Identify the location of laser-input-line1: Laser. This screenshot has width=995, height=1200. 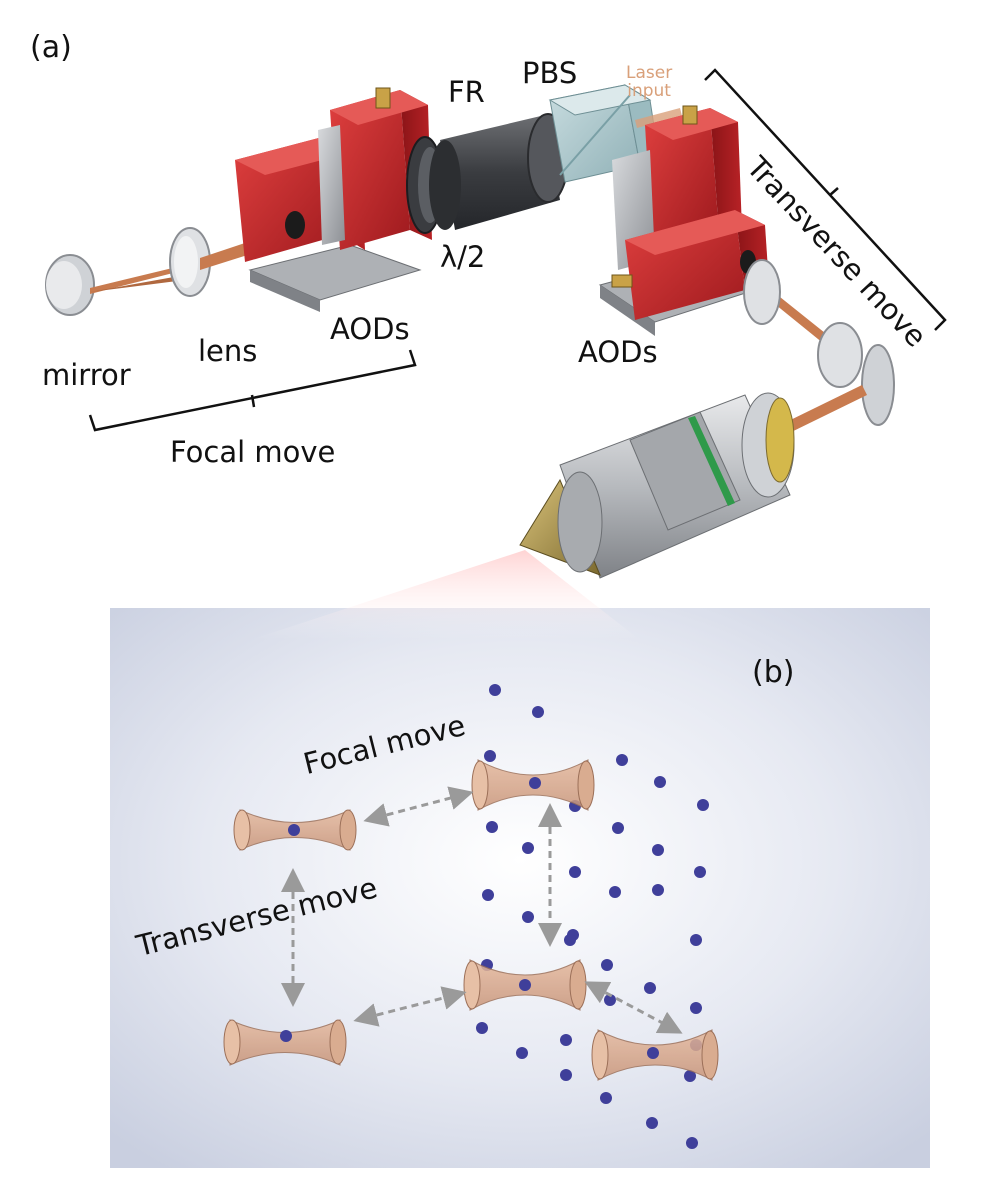
(649, 73).